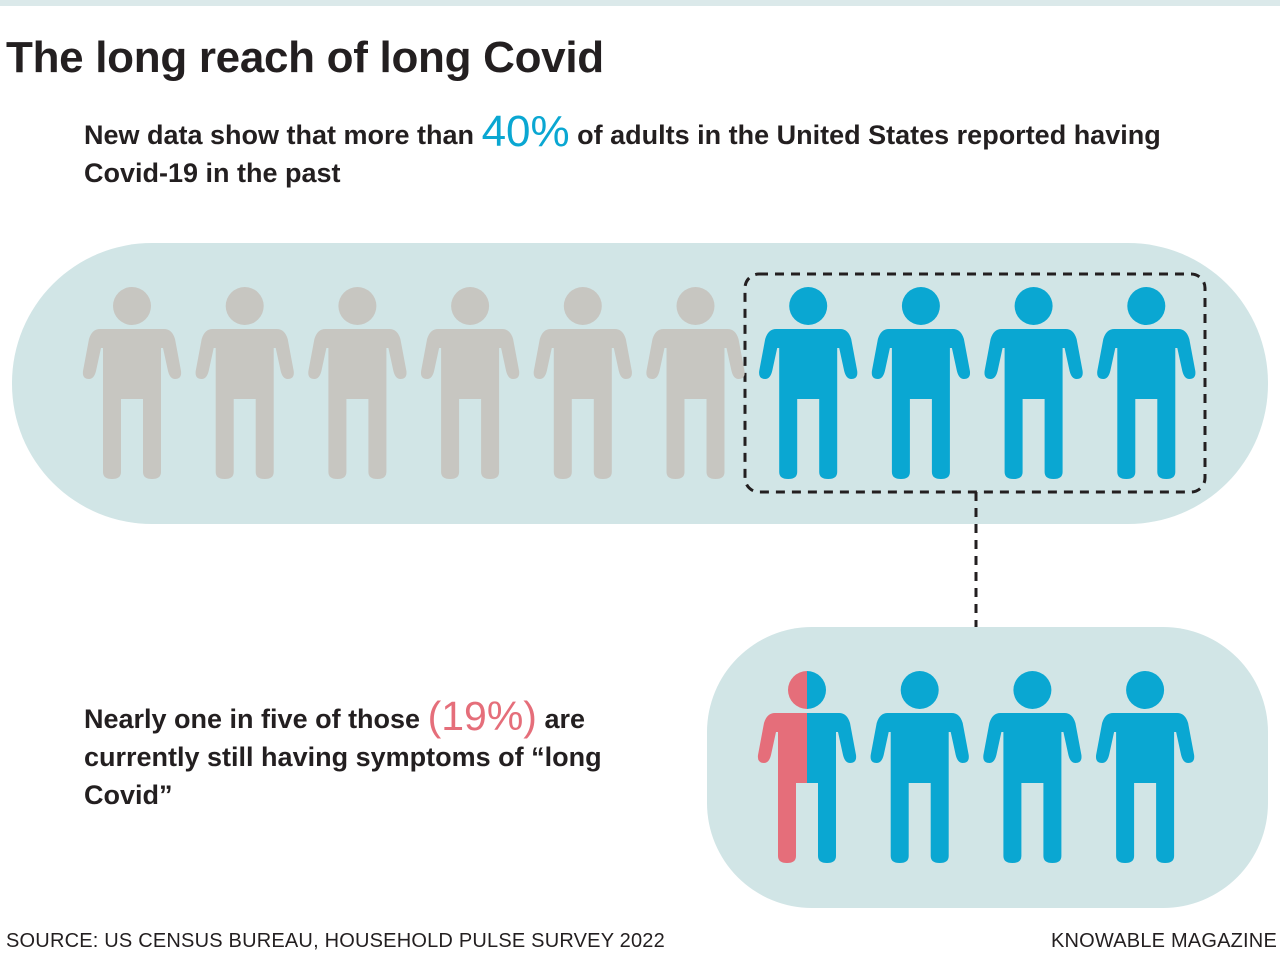  I want to click on top-rule, so click(640, 3).